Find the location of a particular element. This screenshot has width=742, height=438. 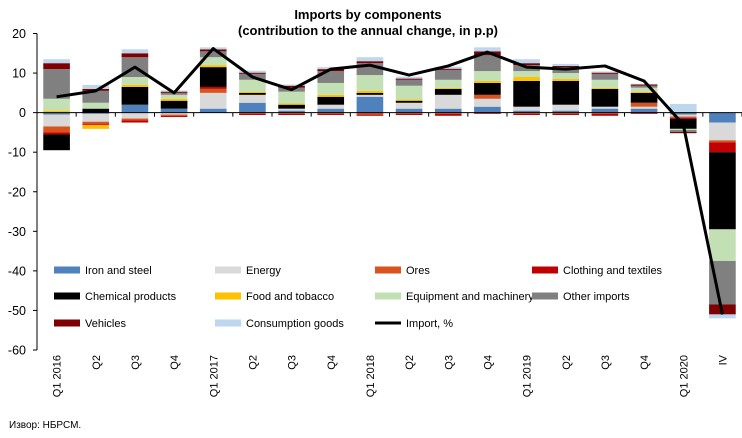

x-tick-label: Q1 2018 is located at coordinates (371, 376).